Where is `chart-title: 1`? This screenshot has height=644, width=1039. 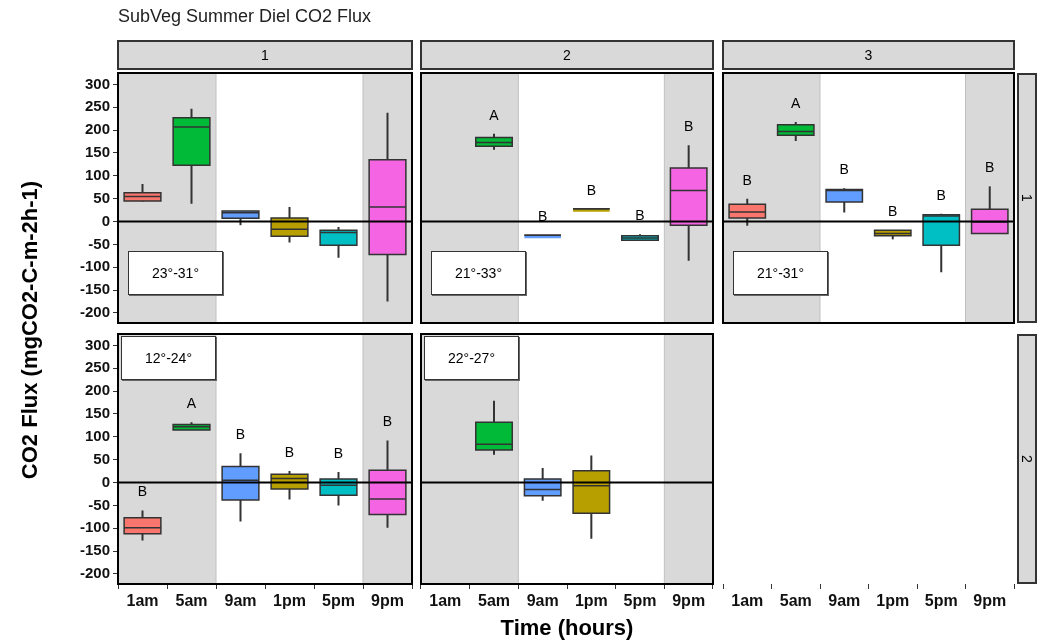
chart-title: 1 is located at coordinates (265, 55).